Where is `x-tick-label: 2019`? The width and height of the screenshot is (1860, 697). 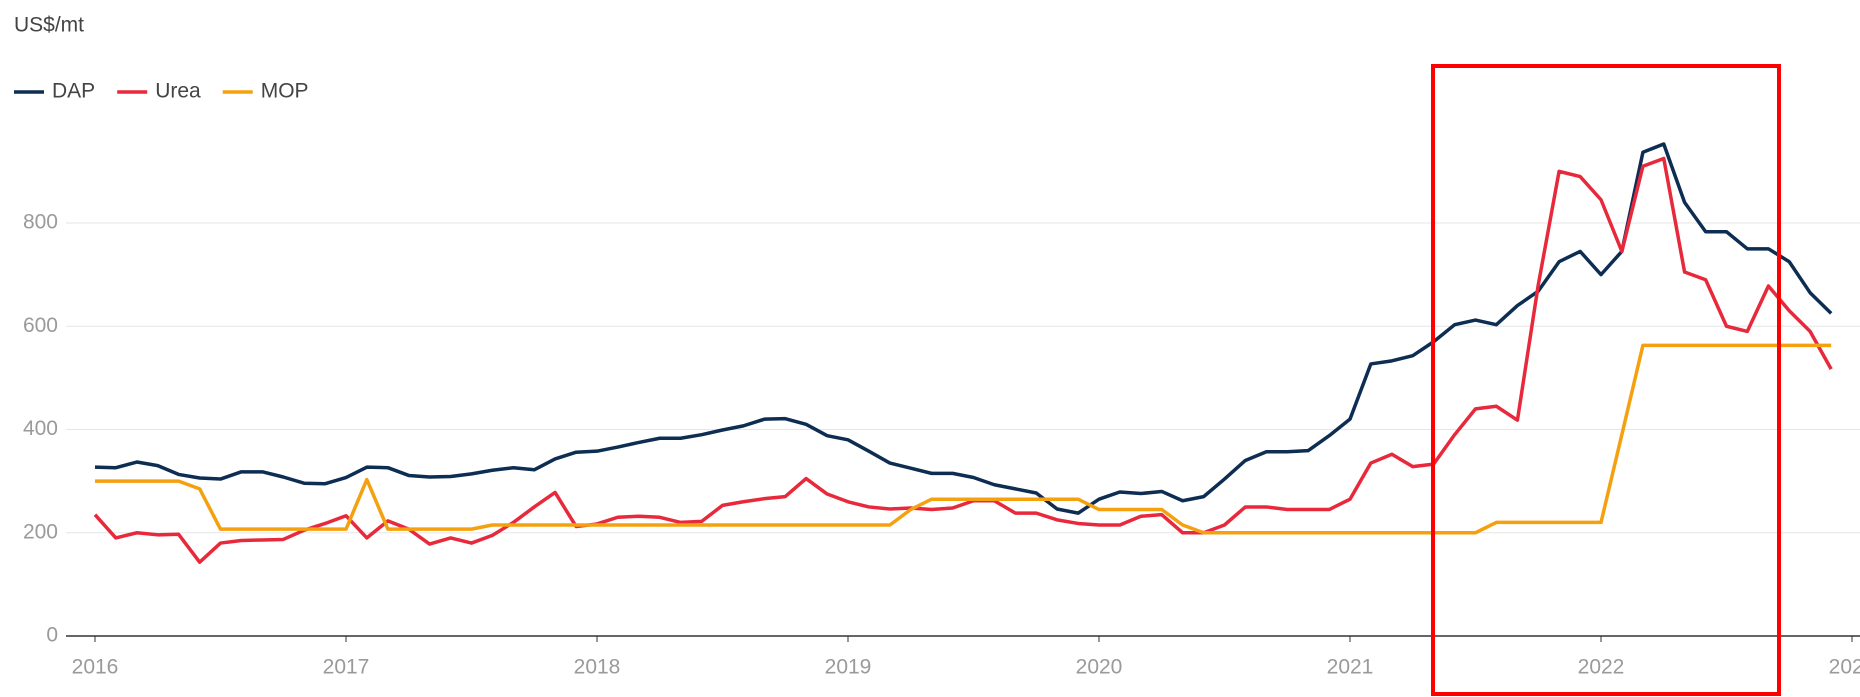 x-tick-label: 2019 is located at coordinates (848, 667).